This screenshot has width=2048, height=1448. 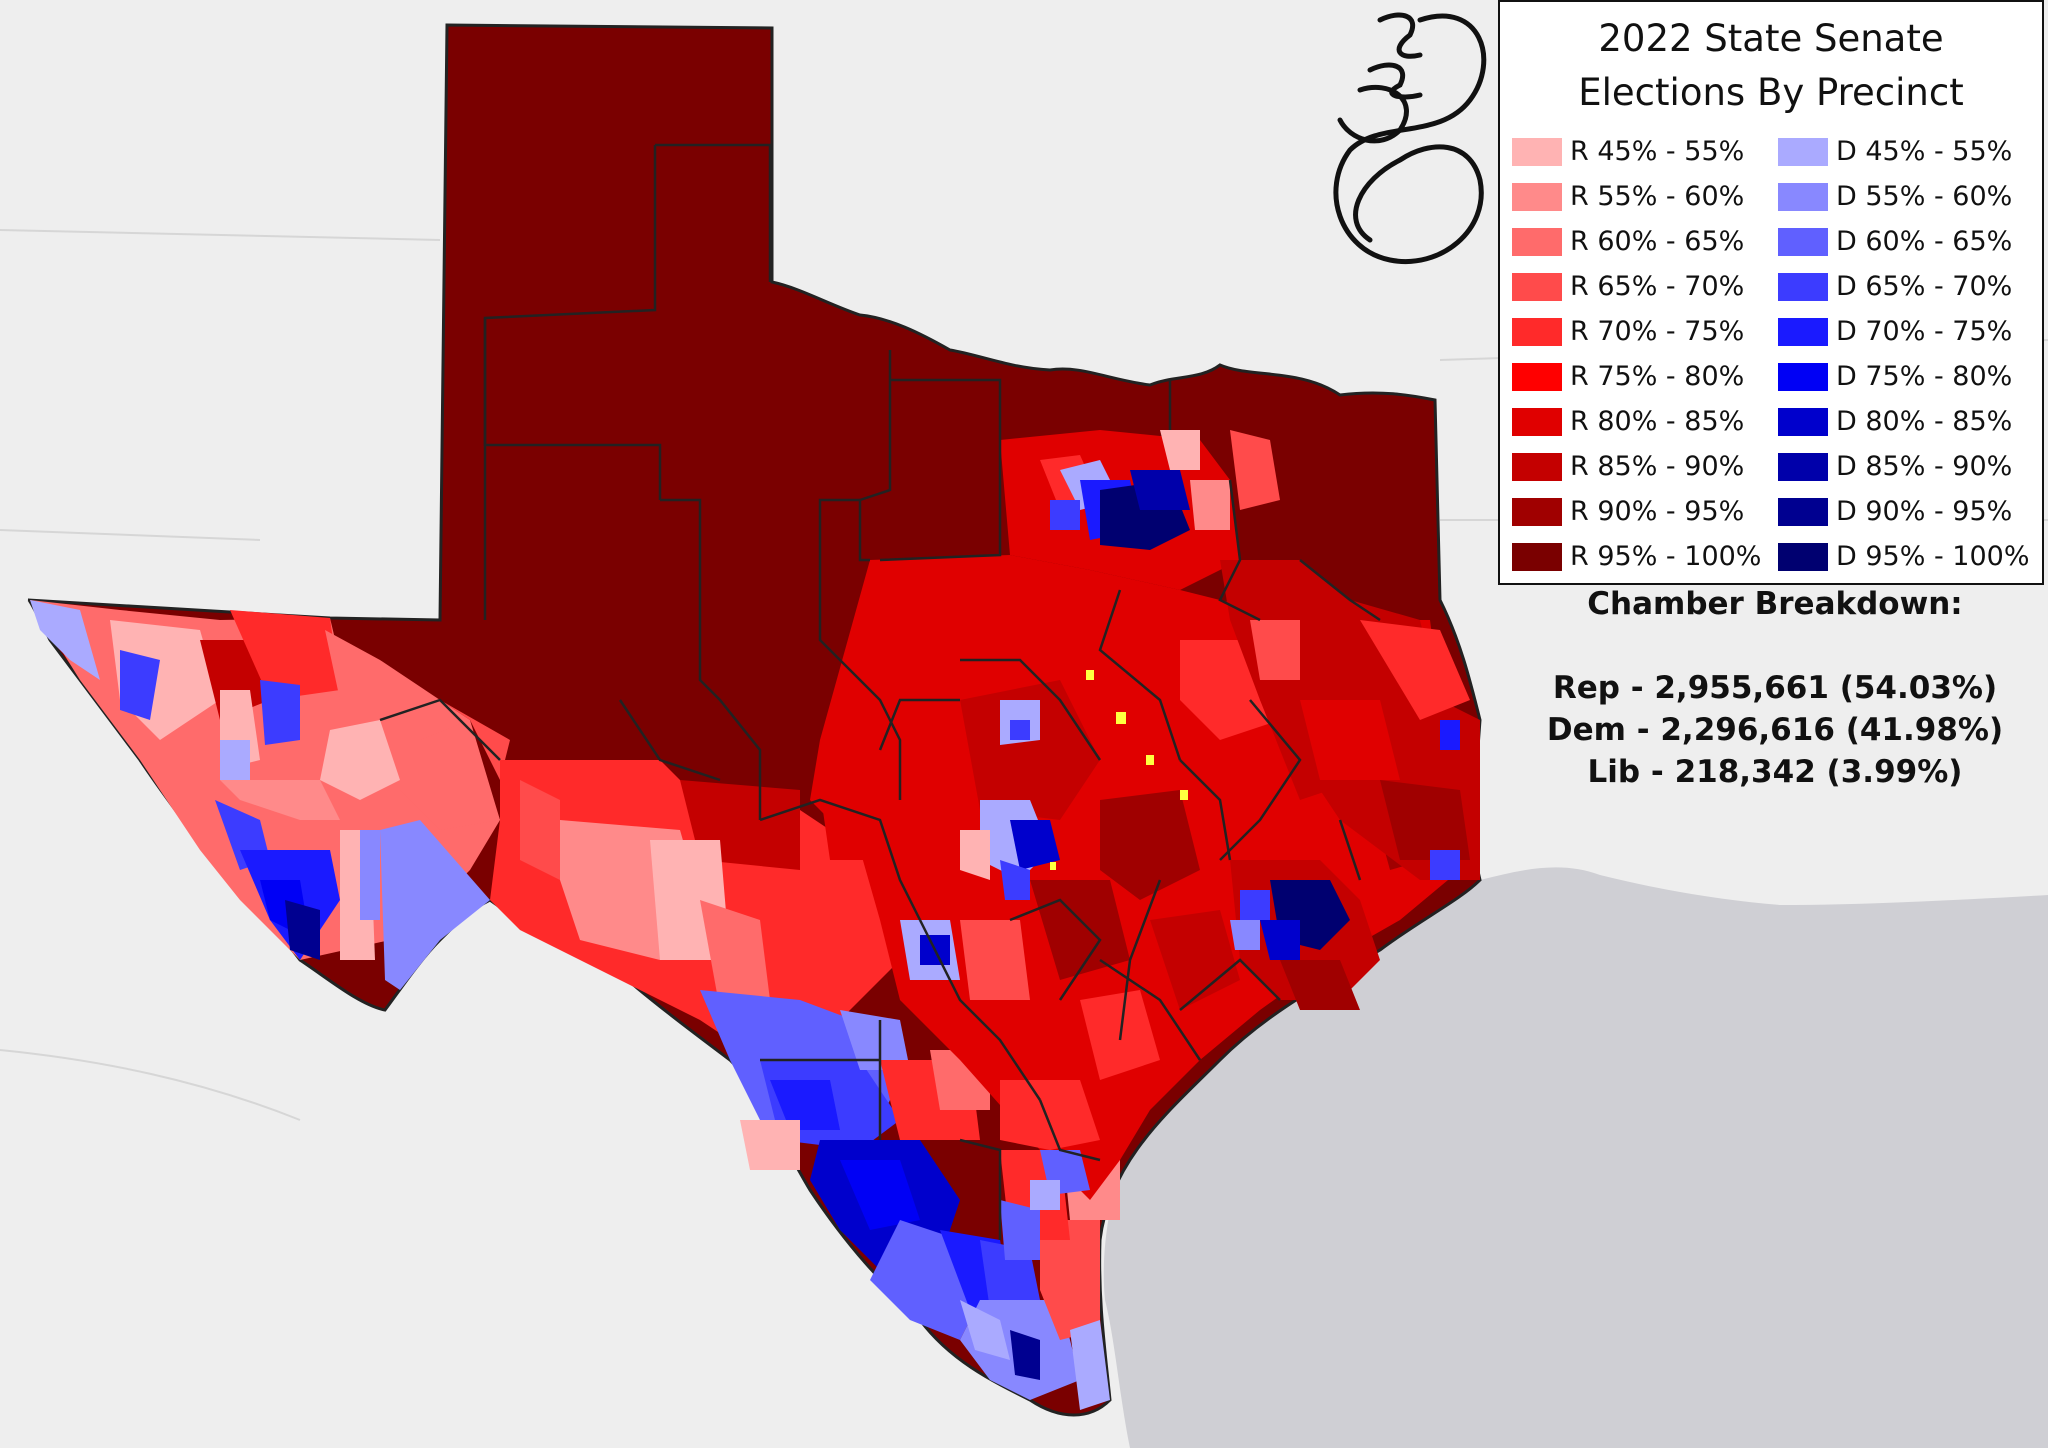 What do you see at coordinates (1657, 331) in the screenshot?
I see `legend-label: R 70% - 75%` at bounding box center [1657, 331].